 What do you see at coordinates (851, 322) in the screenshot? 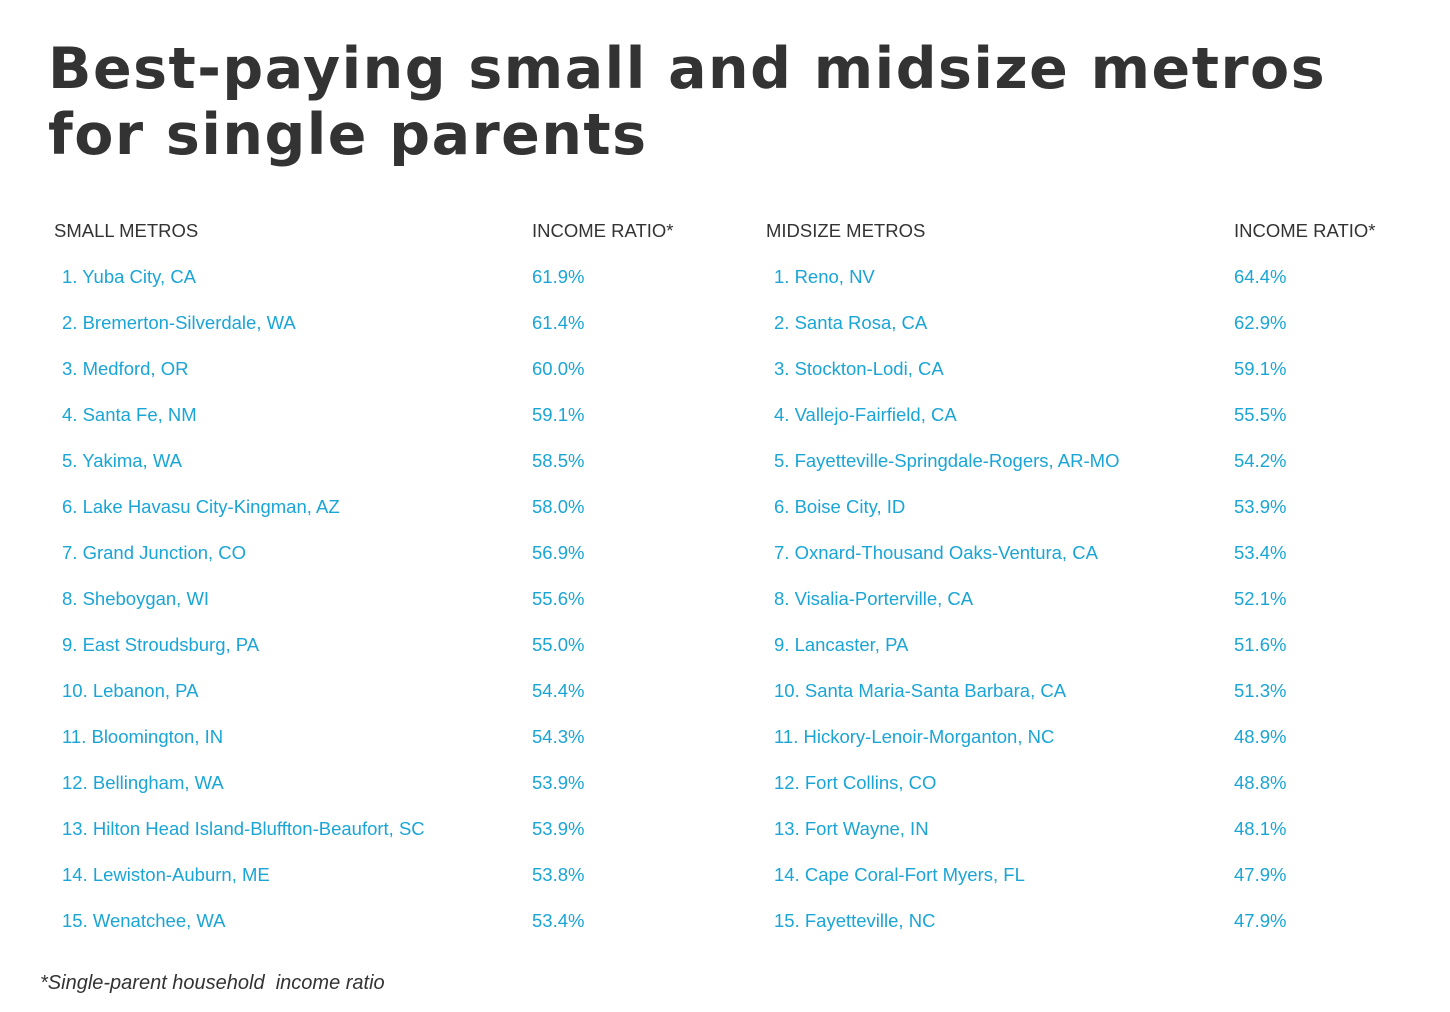
I see `metro-name: 2. Santa Rosa, CA` at bounding box center [851, 322].